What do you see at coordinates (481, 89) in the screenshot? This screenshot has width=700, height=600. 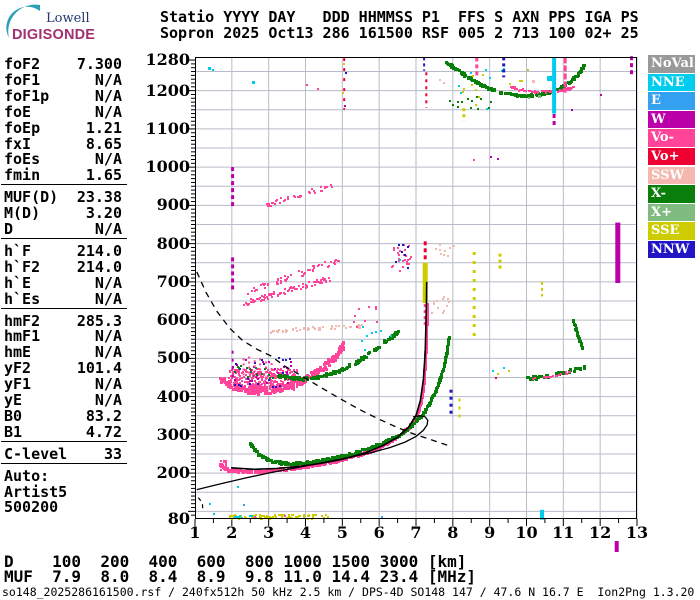 I see `series-topright-noise-cyan` at bounding box center [481, 89].